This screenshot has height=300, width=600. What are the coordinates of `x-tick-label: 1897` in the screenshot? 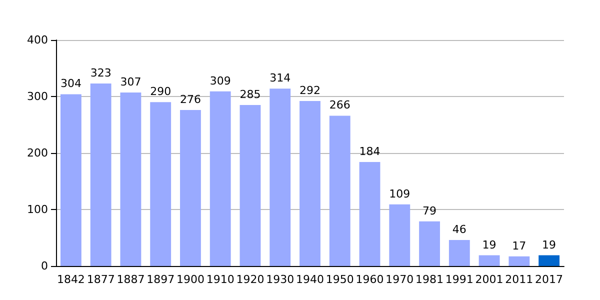 It's located at (160, 279).